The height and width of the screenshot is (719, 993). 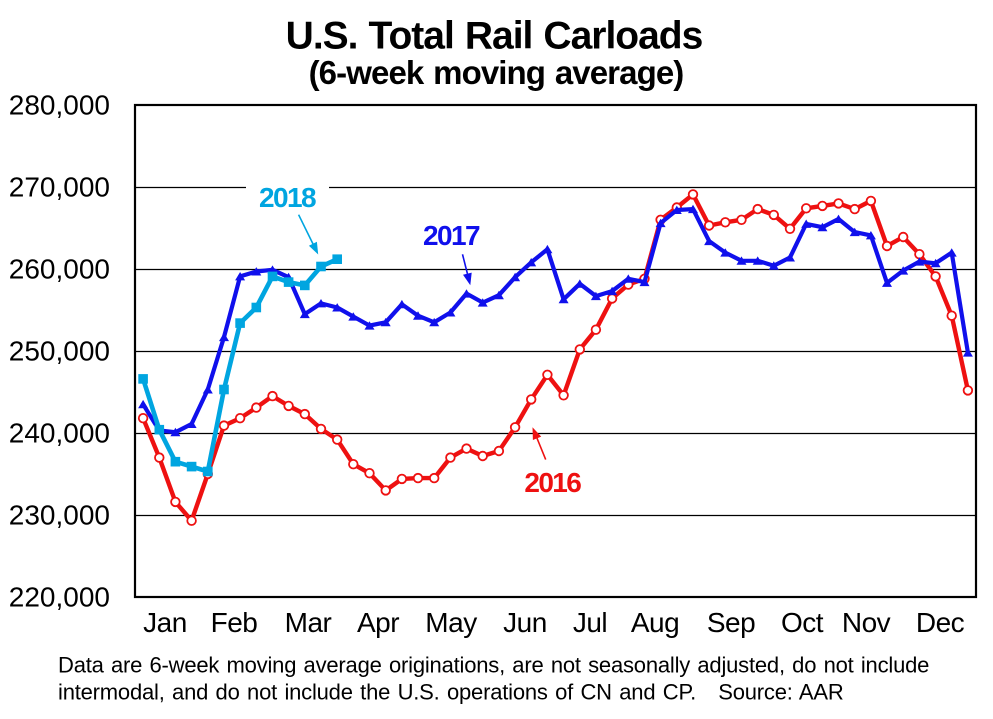 I want to click on svg-text: 220,000, so click(x=59, y=597).